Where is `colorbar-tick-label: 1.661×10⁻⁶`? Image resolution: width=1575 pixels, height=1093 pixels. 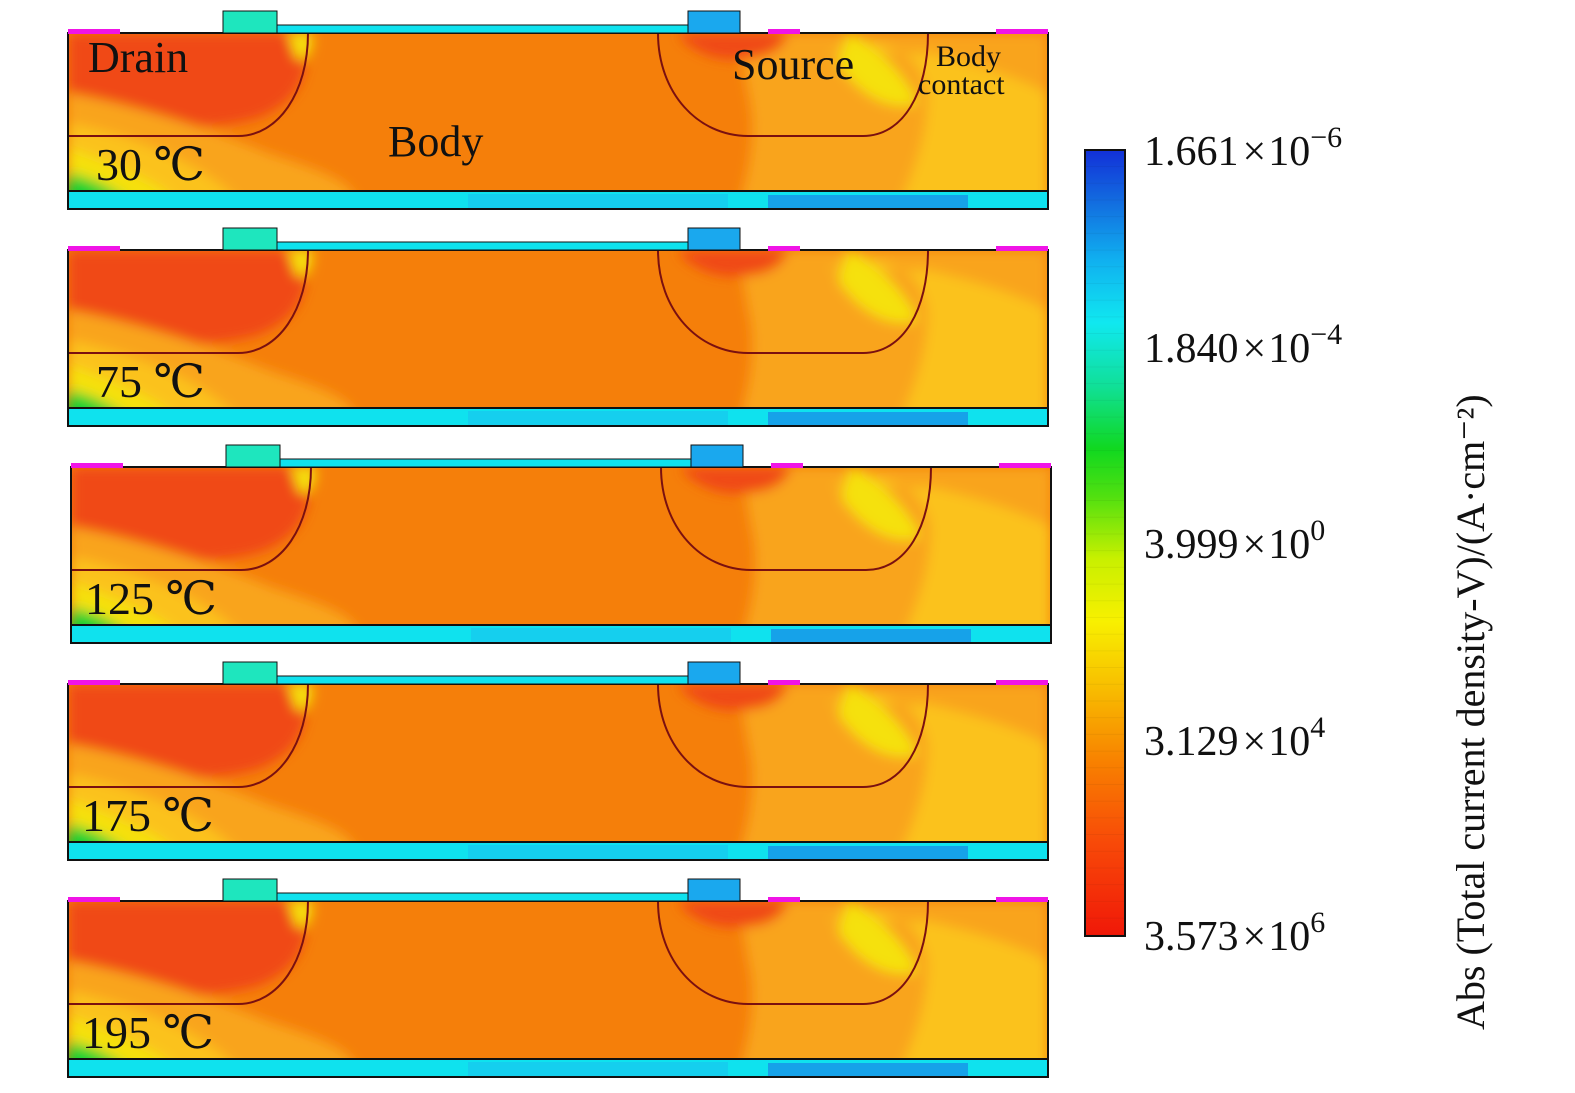 colorbar-tick-label: 1.661×10⁻⁶ is located at coordinates (1243, 148).